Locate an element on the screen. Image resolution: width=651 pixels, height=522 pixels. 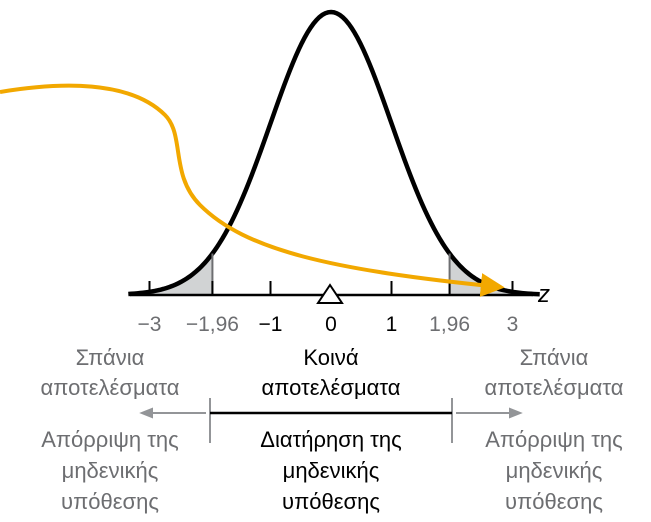
axis-tick-label: 1 is located at coordinates (392, 324).